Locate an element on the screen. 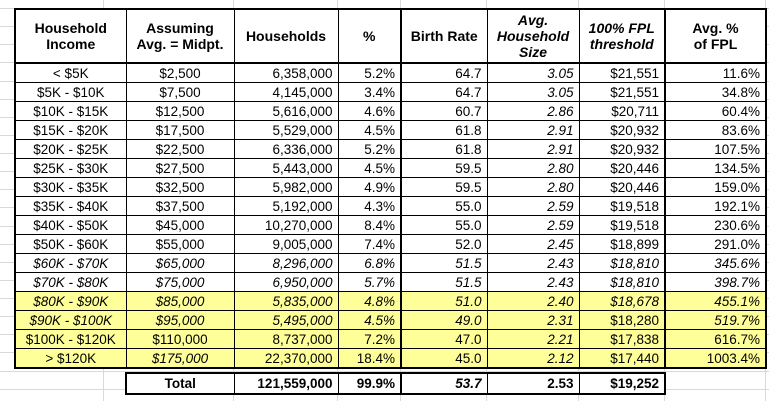  cell-household-income: $100K - $120K is located at coordinates (70, 339).